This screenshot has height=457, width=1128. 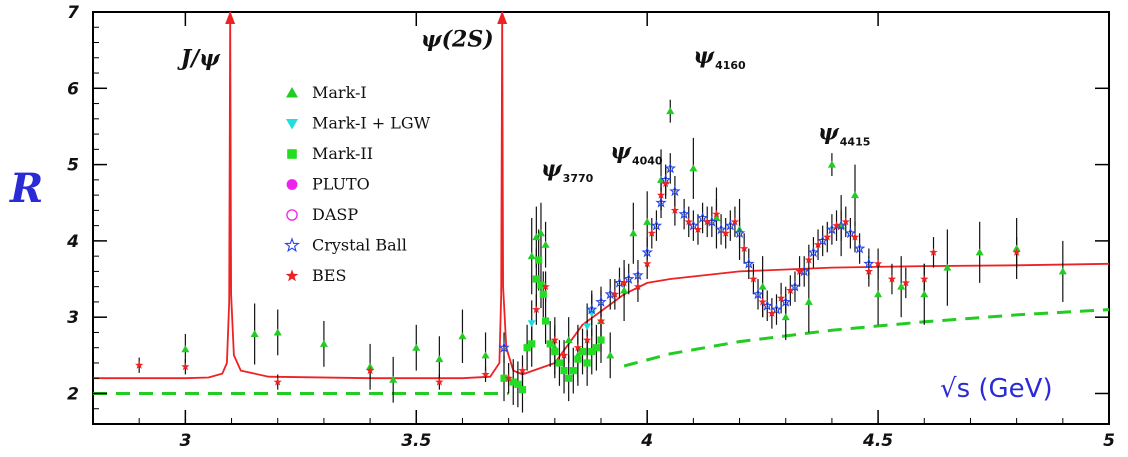 What do you see at coordinates (371, 123) in the screenshot?
I see `legend-label: Mark-I + LGW` at bounding box center [371, 123].